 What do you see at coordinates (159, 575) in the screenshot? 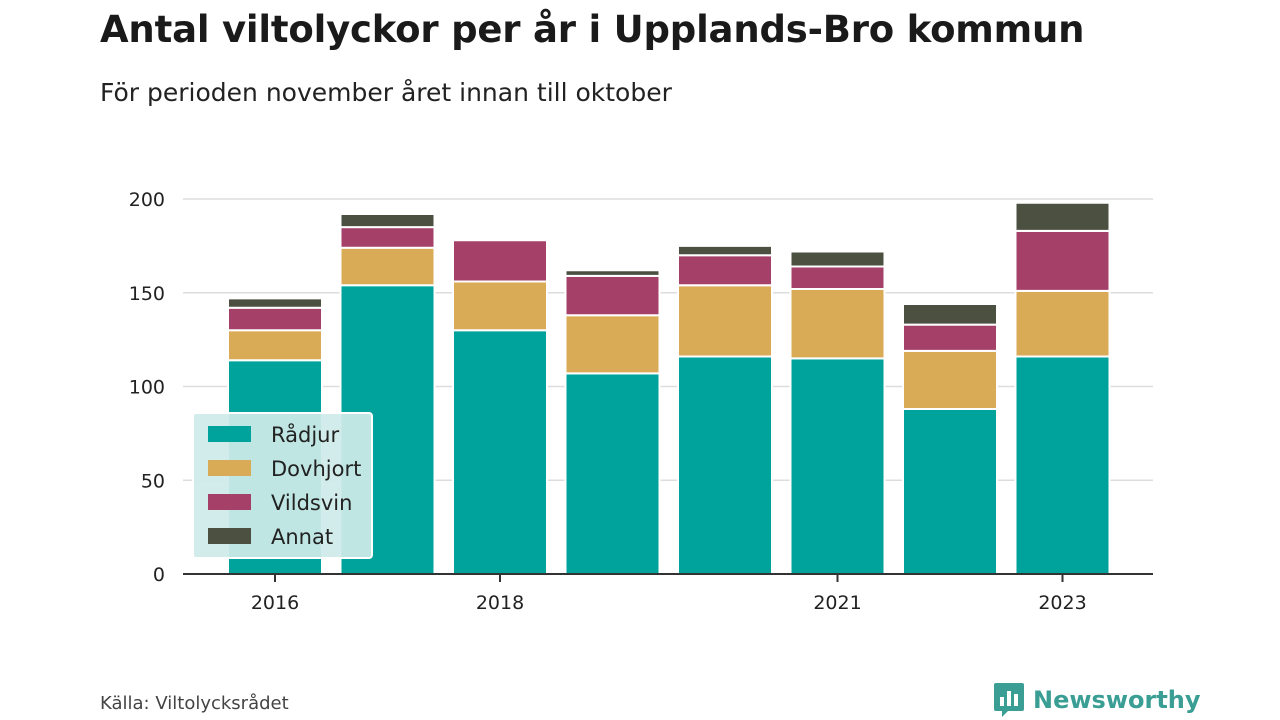
I see `y-tick-label: 0` at bounding box center [159, 575].